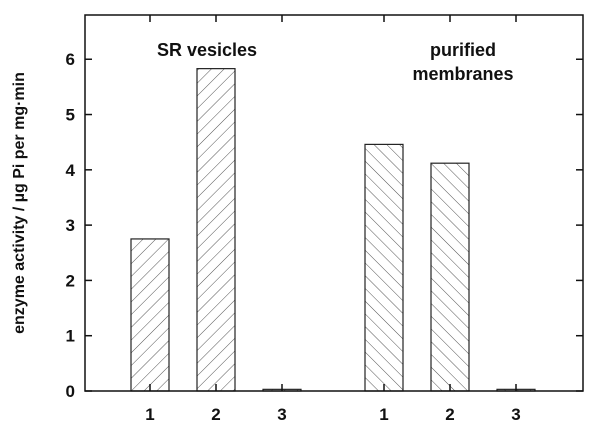 The width and height of the screenshot is (600, 433). Describe the element at coordinates (463, 50) in the screenshot. I see `group-label-2: purified` at that location.